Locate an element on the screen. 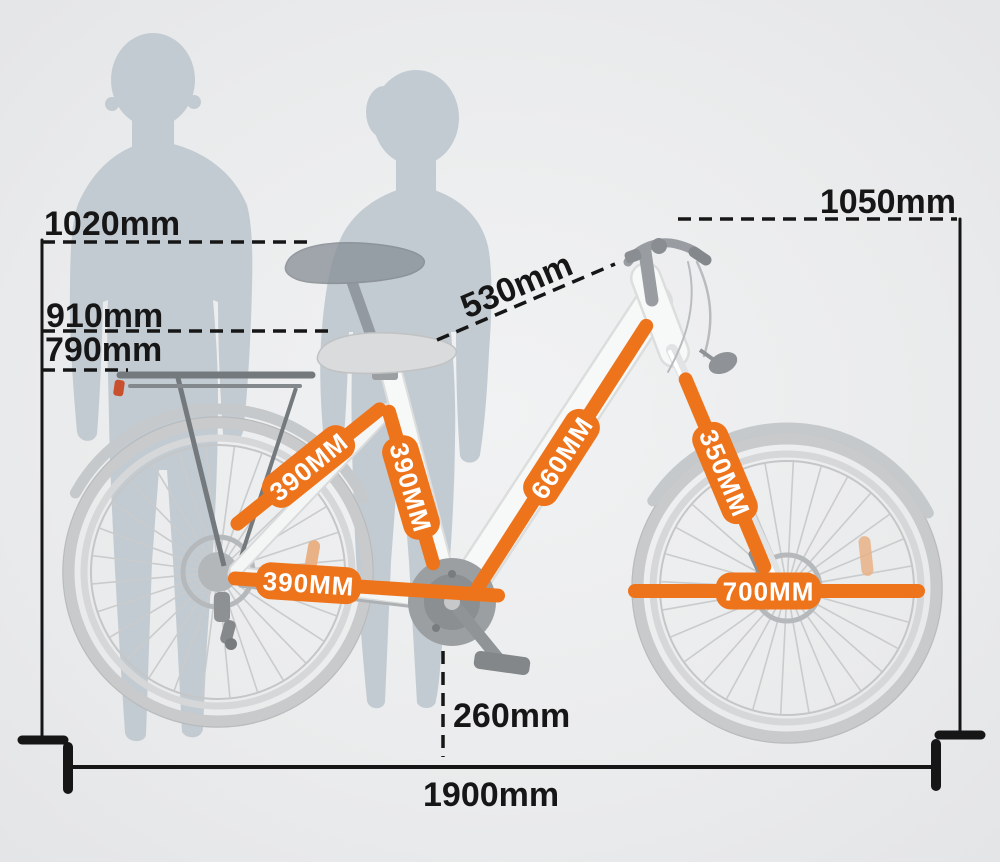  wheel-diameter-bar: 700MM is located at coordinates (776, 591).